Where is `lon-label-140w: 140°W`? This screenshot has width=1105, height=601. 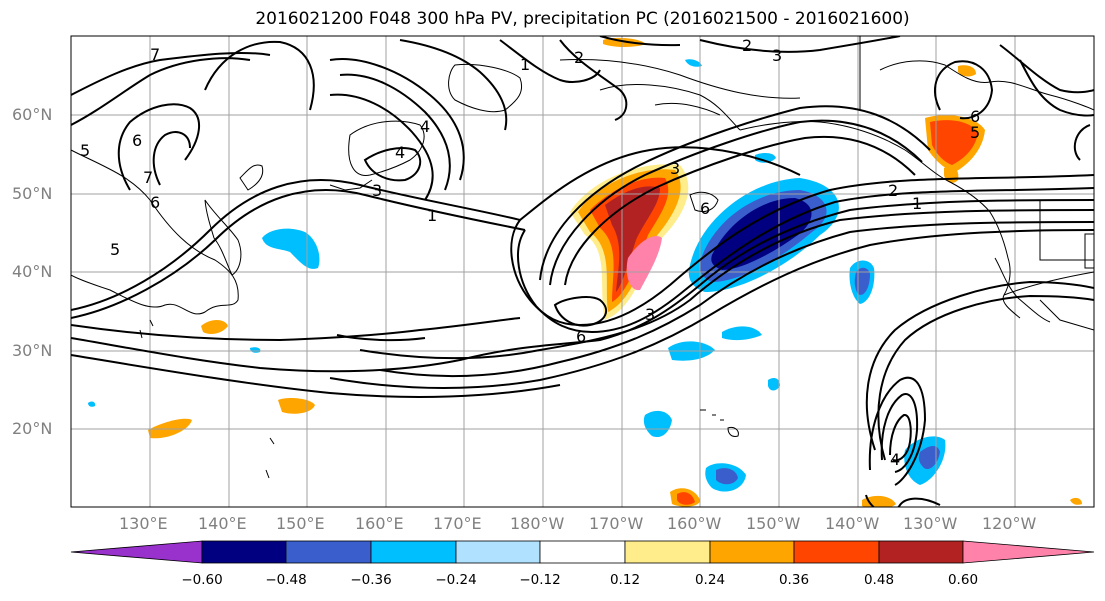
lon-label-140w: 140°W is located at coordinates (852, 523).